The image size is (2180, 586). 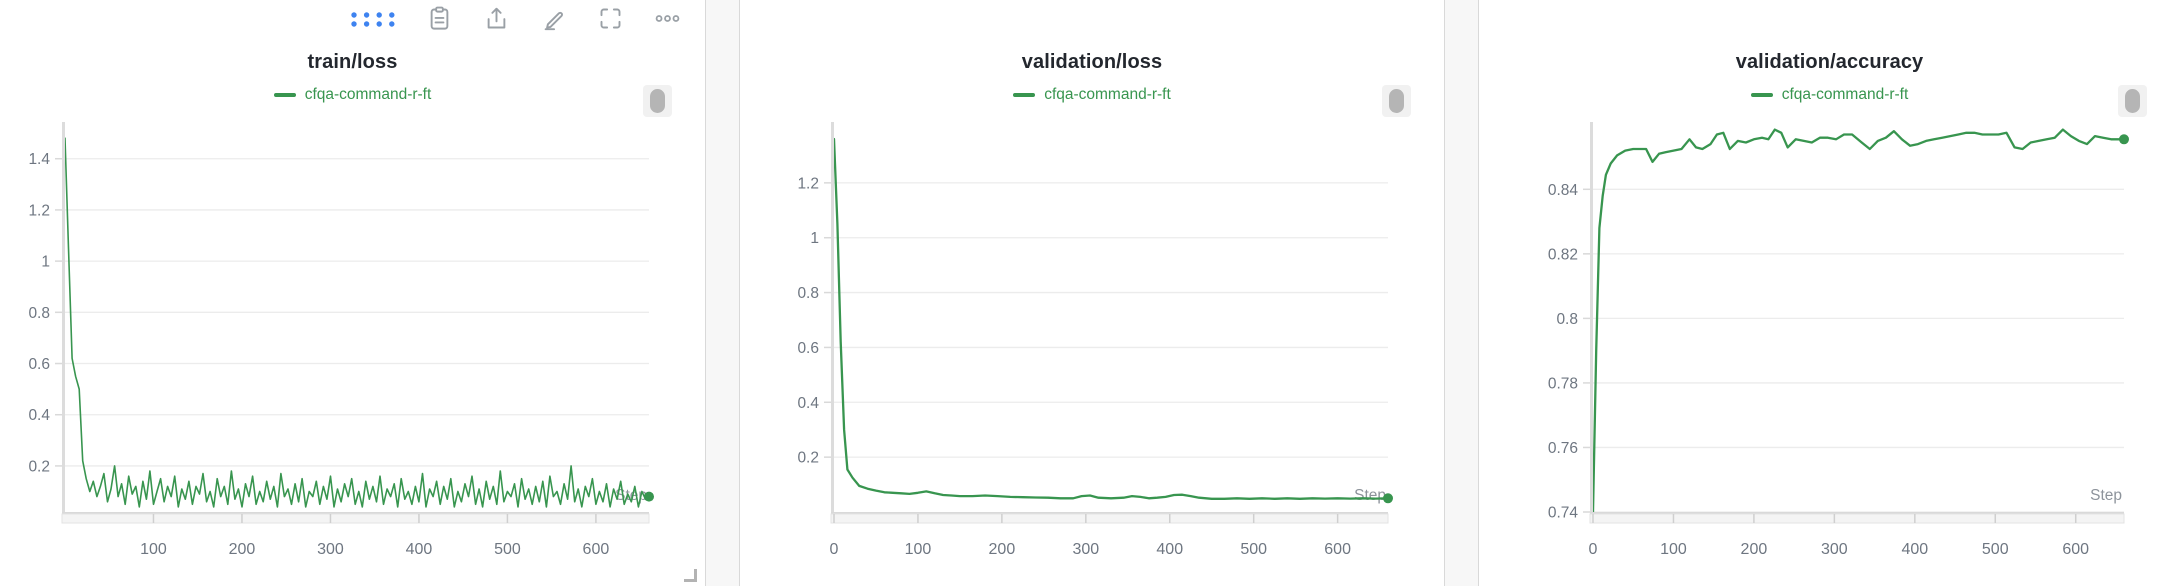 I want to click on panel-title: train/loss, so click(x=352, y=62).